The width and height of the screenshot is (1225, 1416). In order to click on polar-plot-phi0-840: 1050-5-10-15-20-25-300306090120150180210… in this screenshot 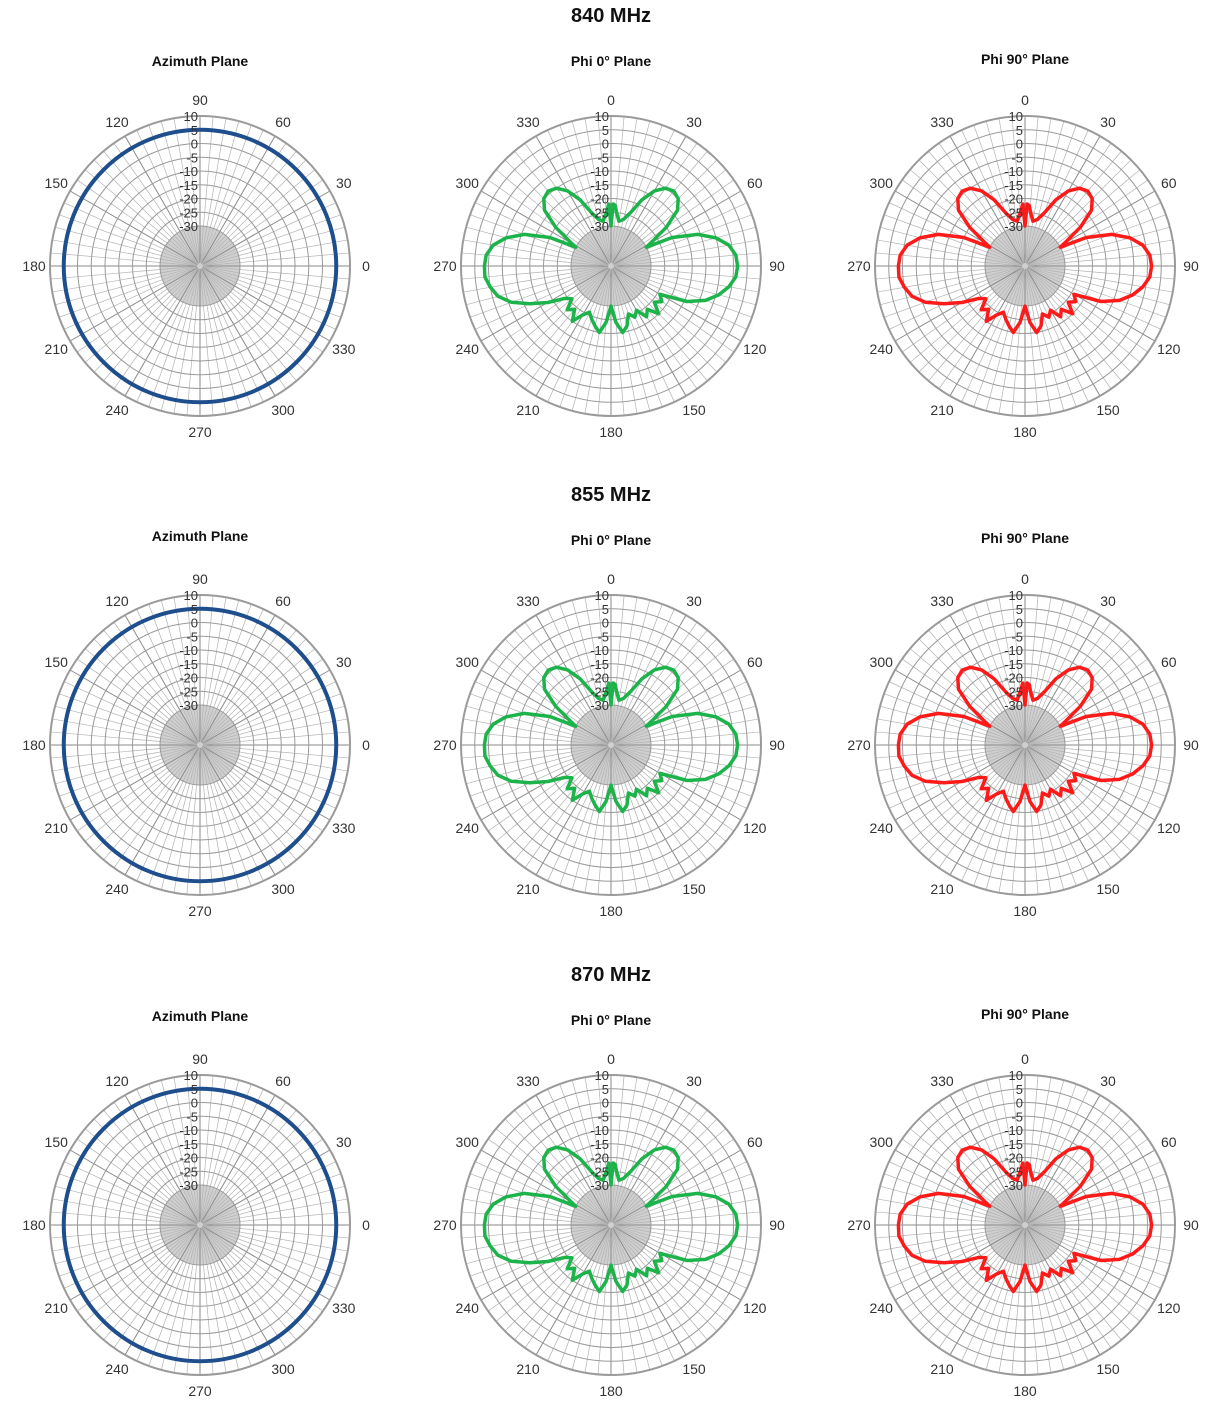, I will do `click(609, 266)`.